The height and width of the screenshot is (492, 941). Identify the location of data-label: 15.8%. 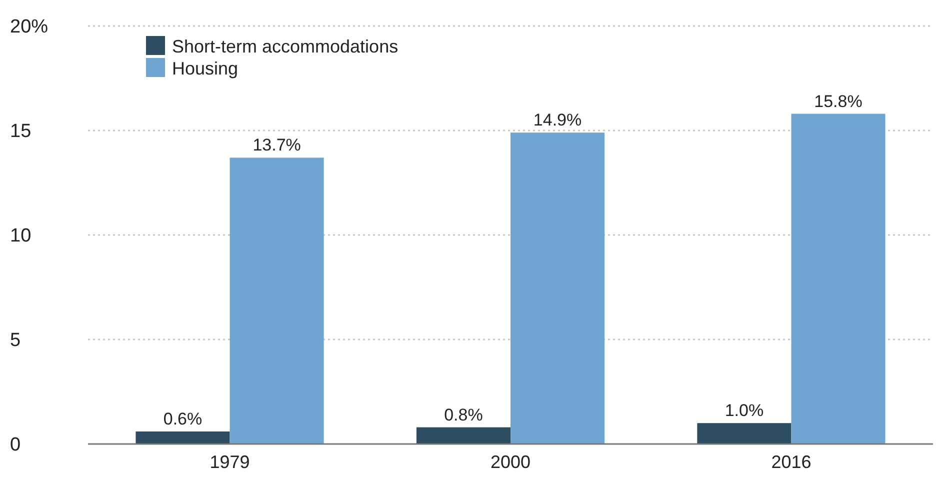
(838, 101).